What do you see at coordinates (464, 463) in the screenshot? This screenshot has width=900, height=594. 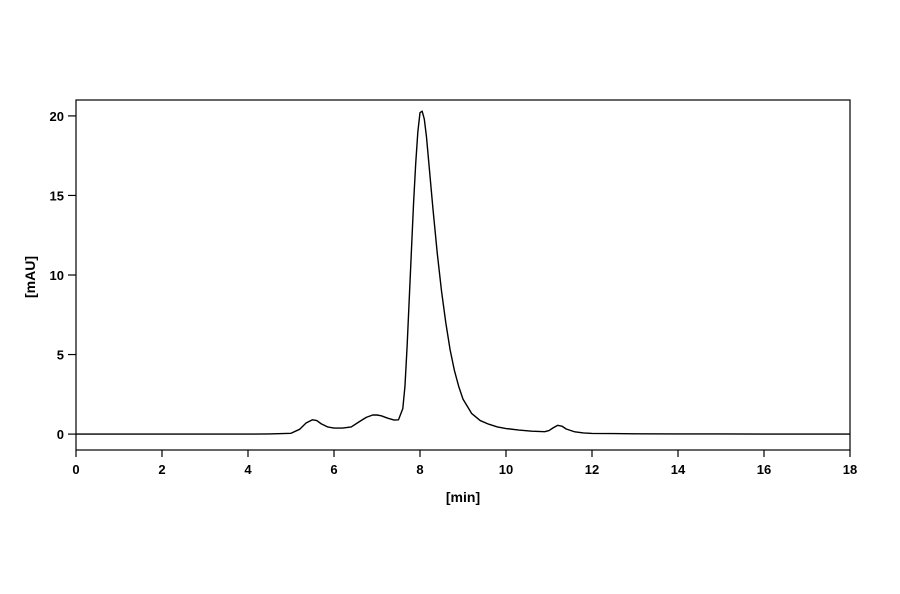 I see `x-axis-ticks: 0 2 4 6 8 10 12 14 16 18` at bounding box center [464, 463].